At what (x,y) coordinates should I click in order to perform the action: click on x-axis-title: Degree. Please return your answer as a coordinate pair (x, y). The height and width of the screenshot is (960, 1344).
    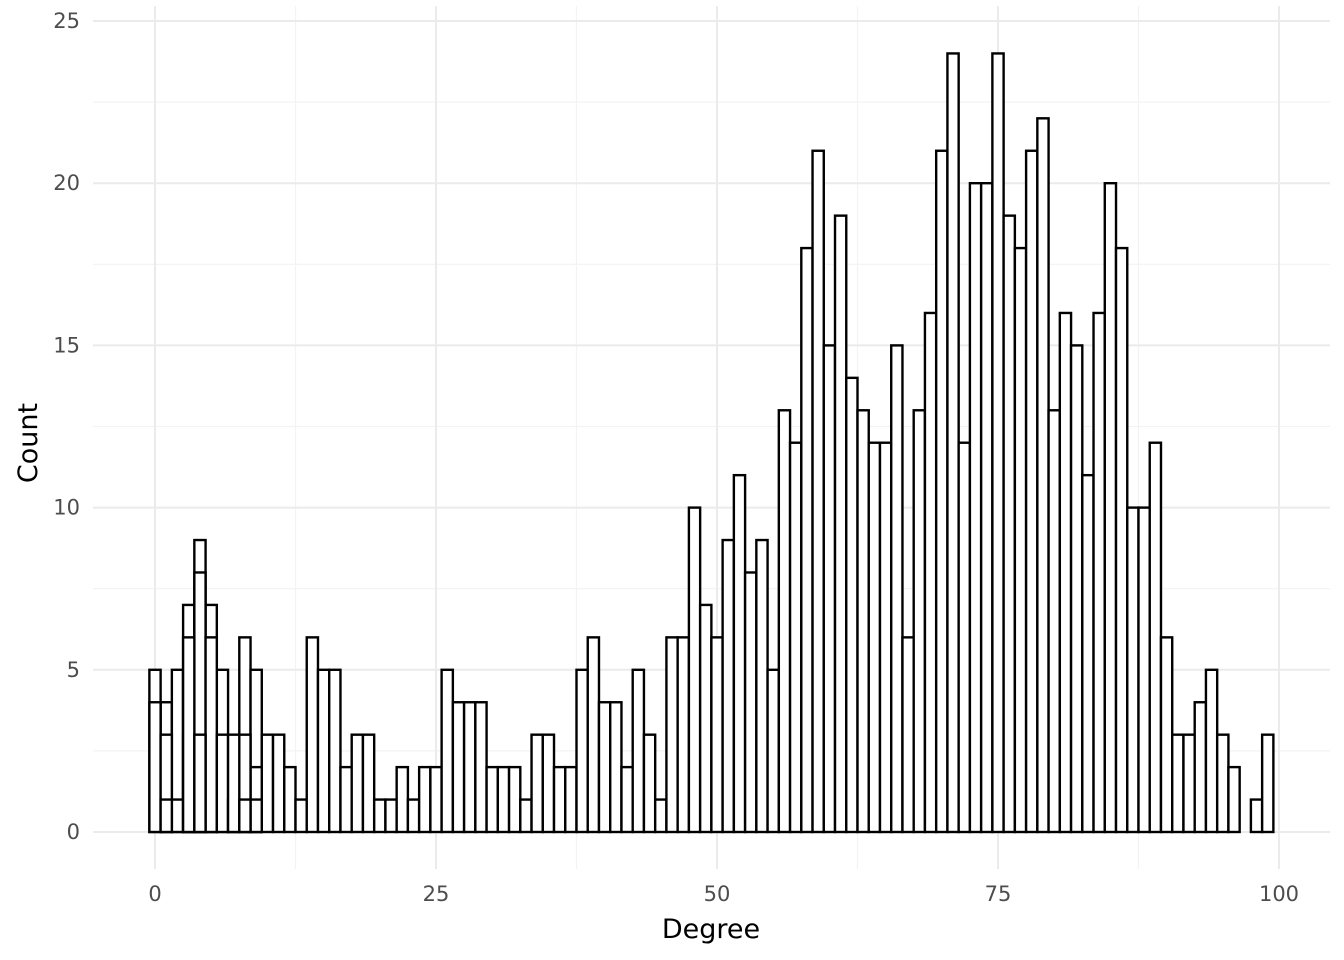
    Looking at the image, I should click on (711, 929).